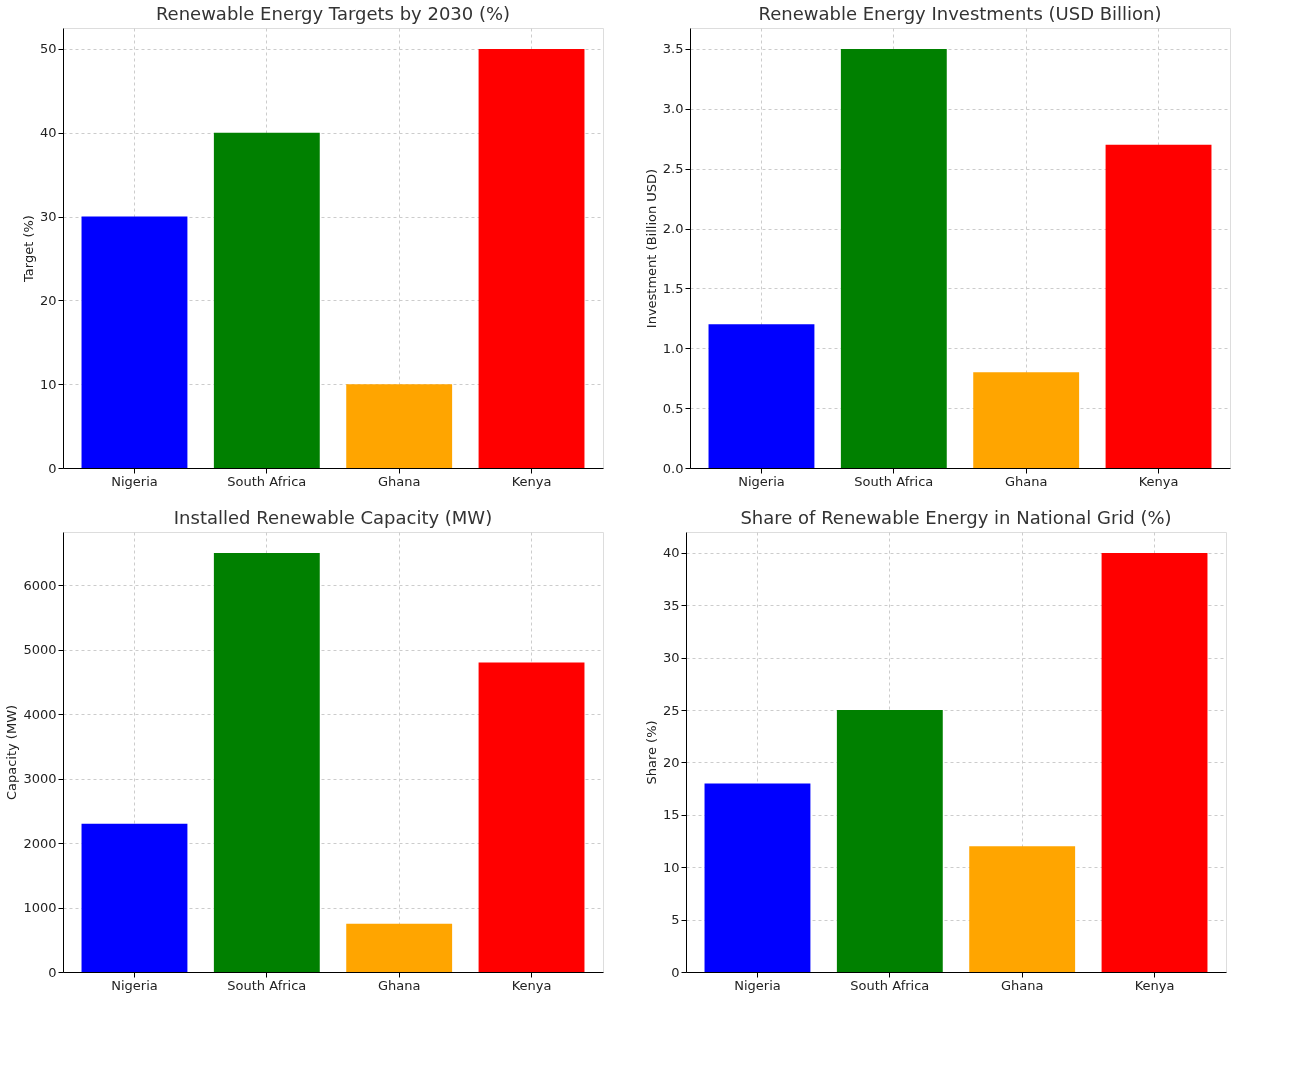 This screenshot has width=1306, height=1066. I want to click on chart-title: Renewable Energy Targets by 2030 (%), so click(333, 13).